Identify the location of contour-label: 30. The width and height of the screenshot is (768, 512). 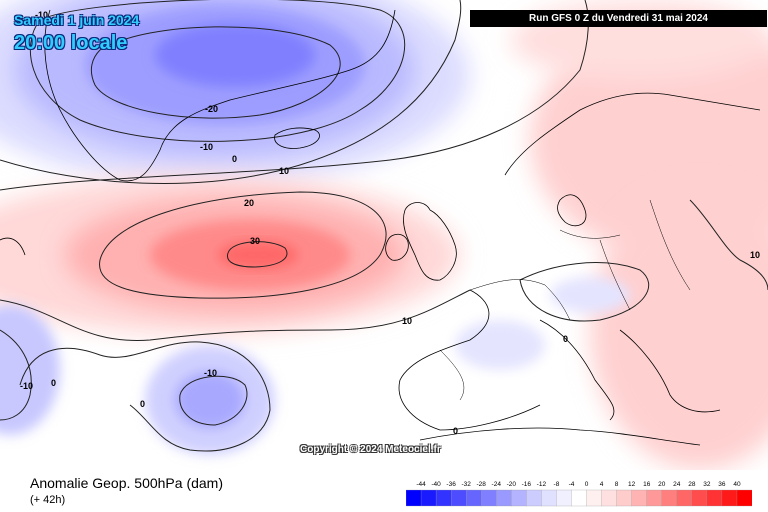
(255, 241).